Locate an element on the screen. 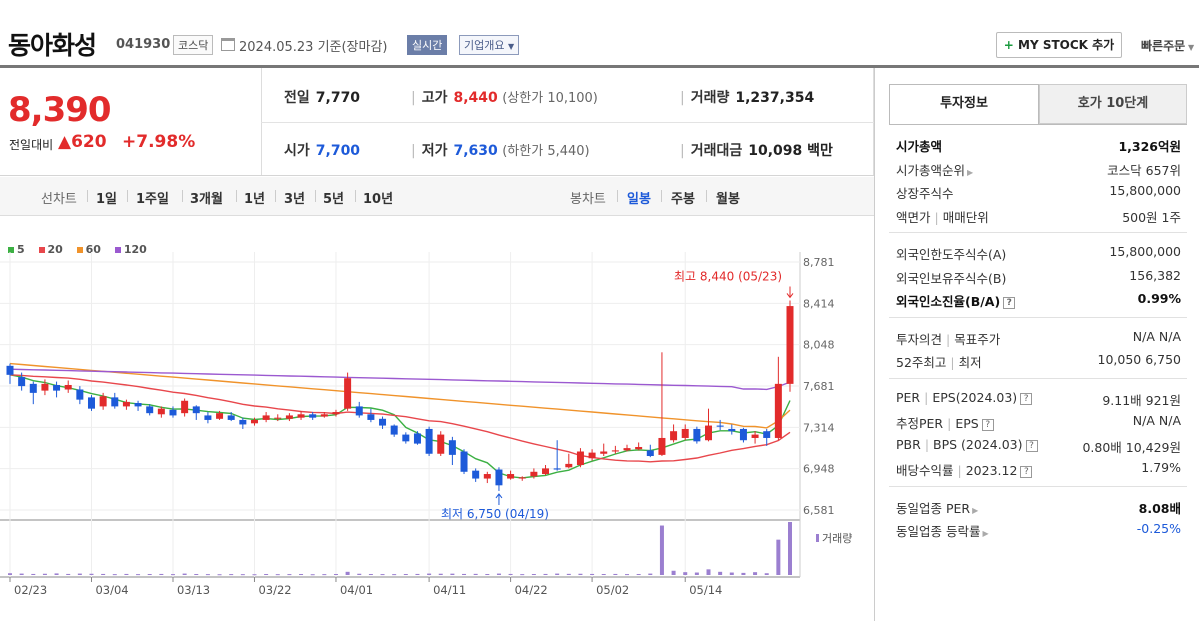  x-tick-label: 04/01 is located at coordinates (356, 590).